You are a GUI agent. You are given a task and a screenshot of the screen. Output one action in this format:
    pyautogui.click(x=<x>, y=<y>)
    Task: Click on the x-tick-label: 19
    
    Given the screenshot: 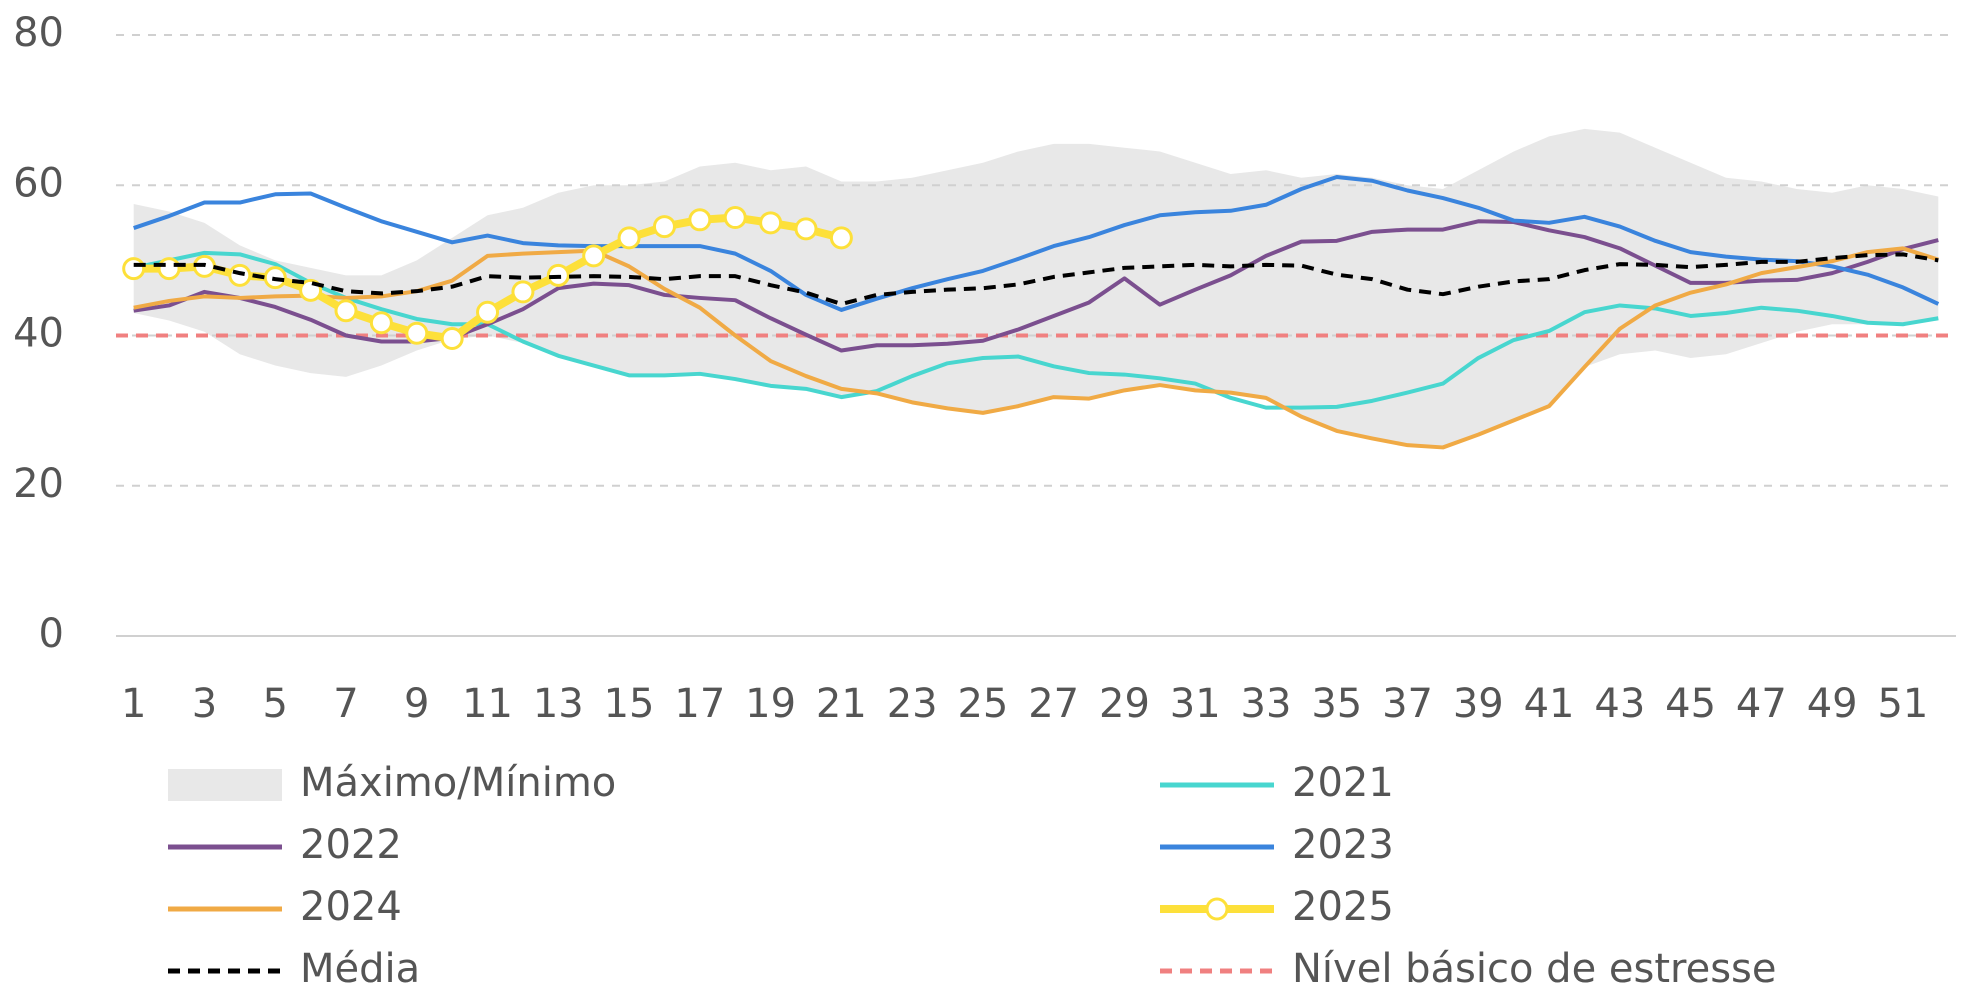 What is the action you would take?
    pyautogui.click(x=770, y=704)
    